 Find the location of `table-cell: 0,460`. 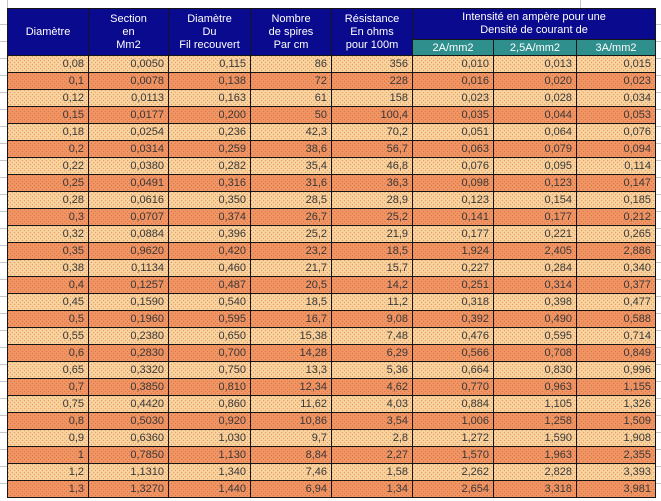

table-cell: 0,460 is located at coordinates (209, 268).